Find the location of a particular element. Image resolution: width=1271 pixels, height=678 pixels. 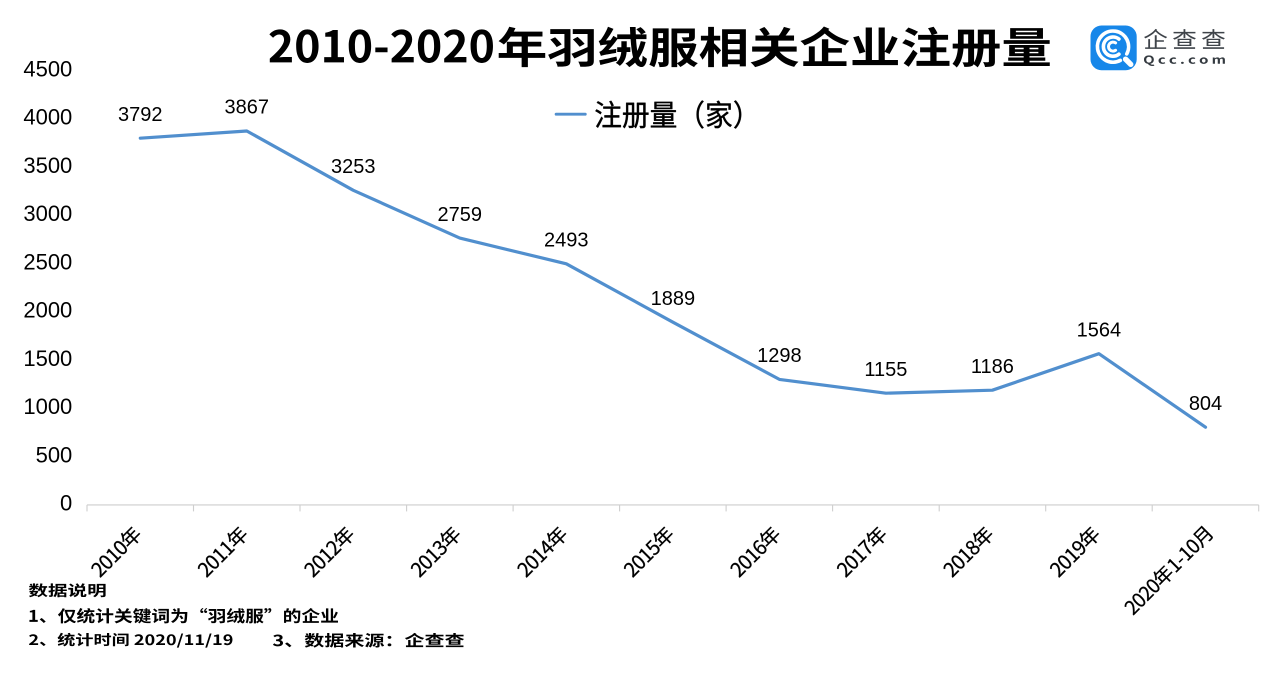

svg-text: 1186 is located at coordinates (992, 367).